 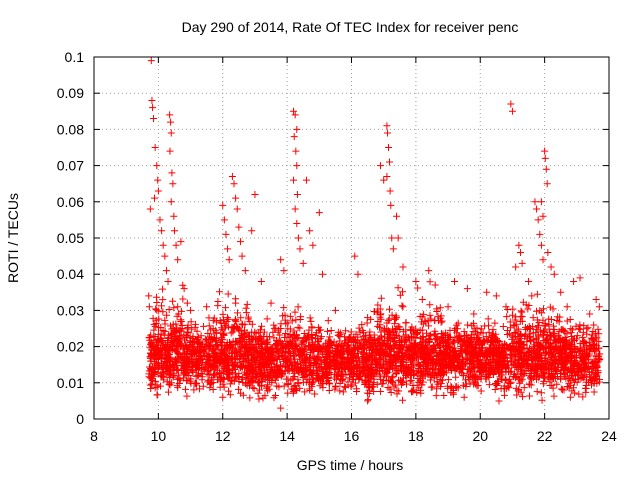 I want to click on x-tick-label: 20, so click(x=480, y=436).